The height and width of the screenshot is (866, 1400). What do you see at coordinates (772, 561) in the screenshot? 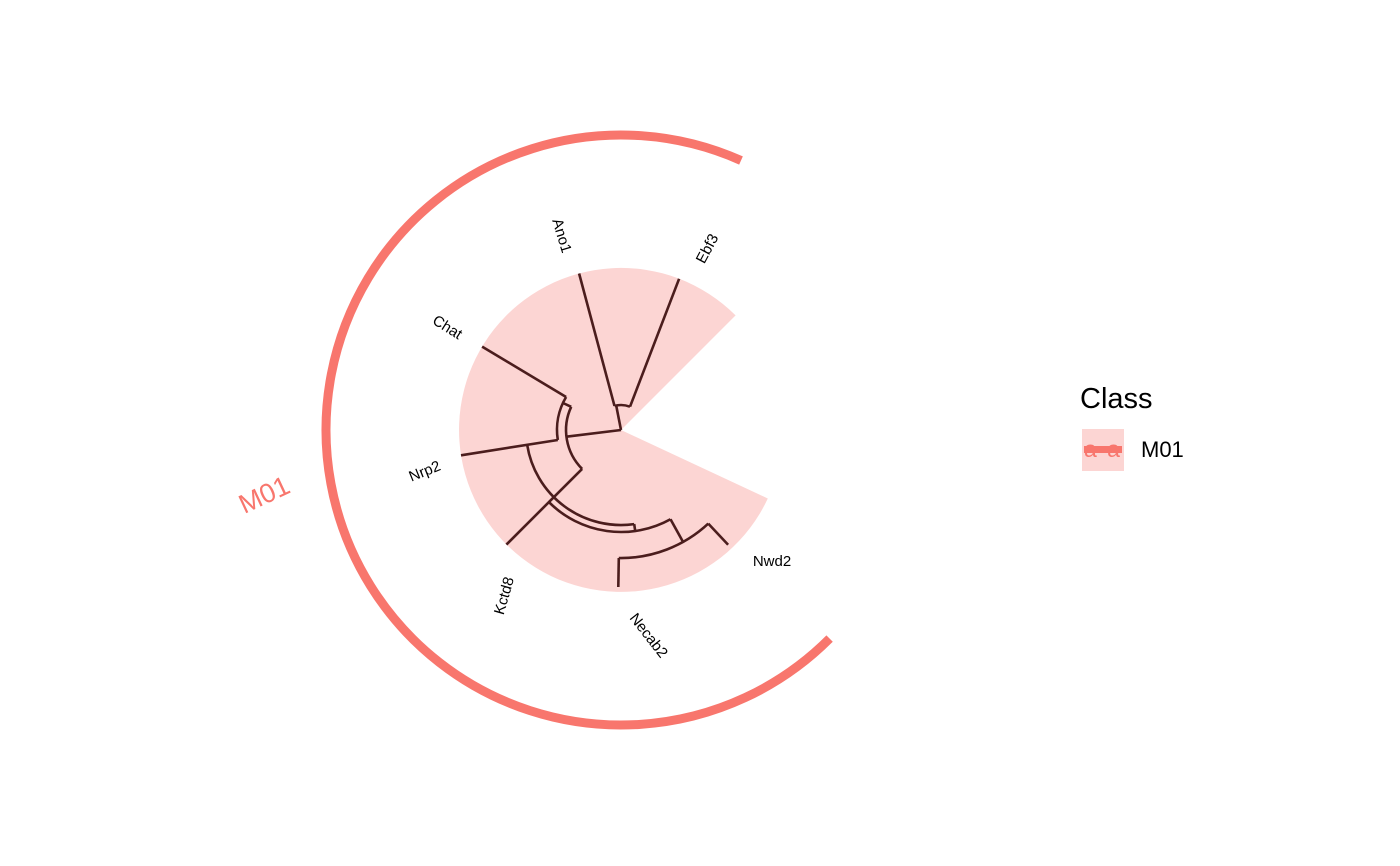
I see `tip-label-nwd2: Nwd2` at bounding box center [772, 561].